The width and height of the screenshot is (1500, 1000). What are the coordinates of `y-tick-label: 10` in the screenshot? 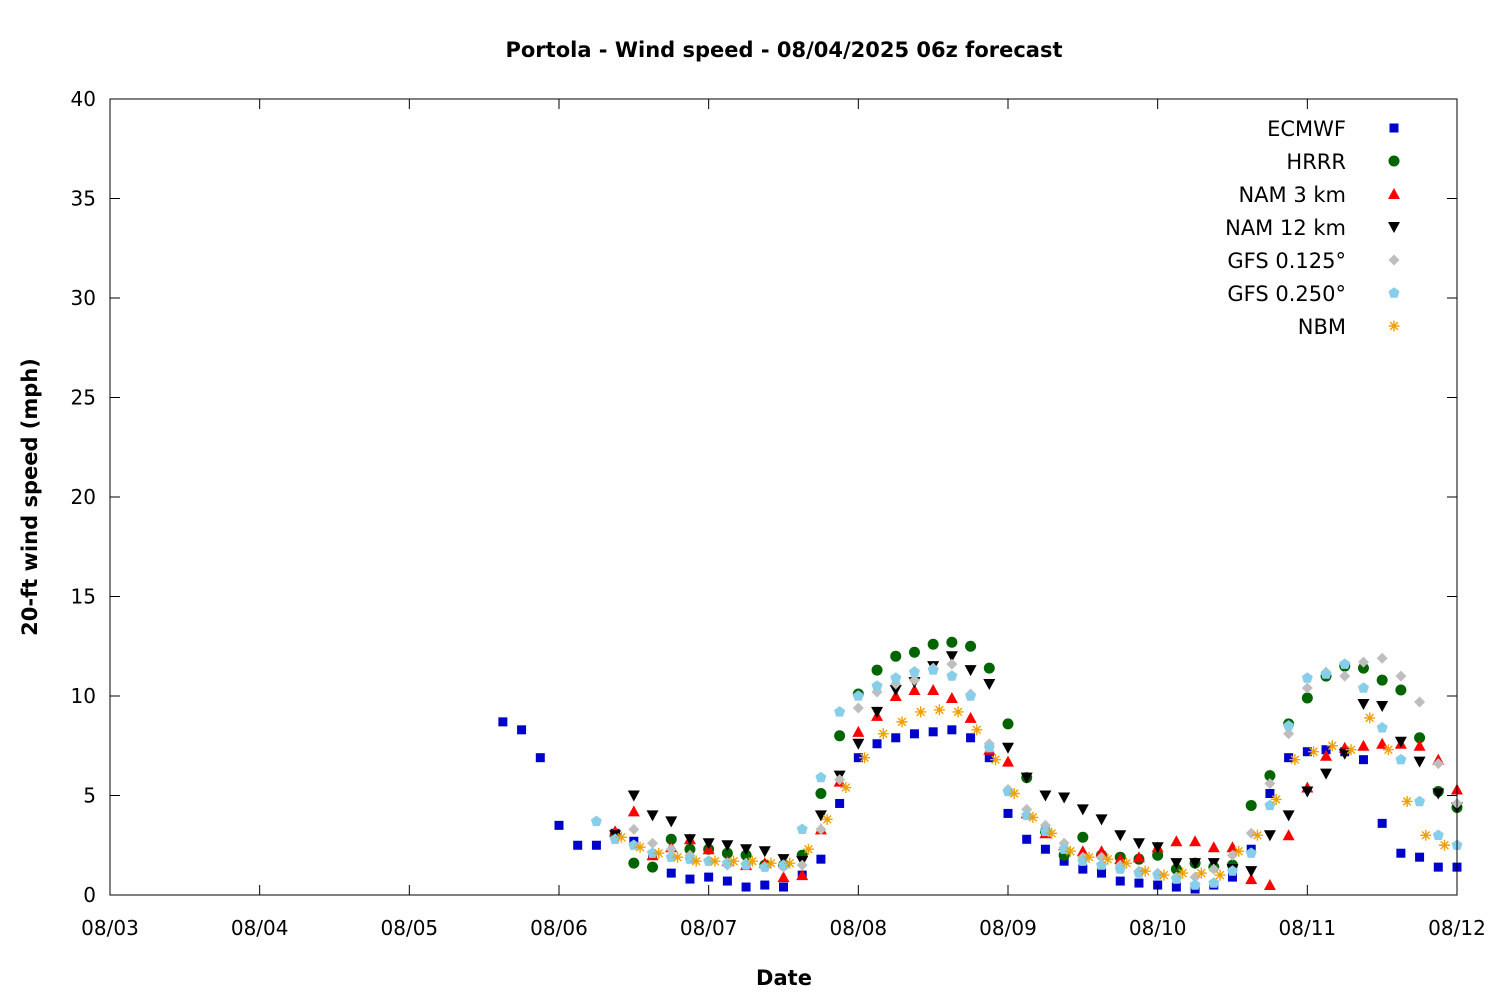 It's located at (83, 696).